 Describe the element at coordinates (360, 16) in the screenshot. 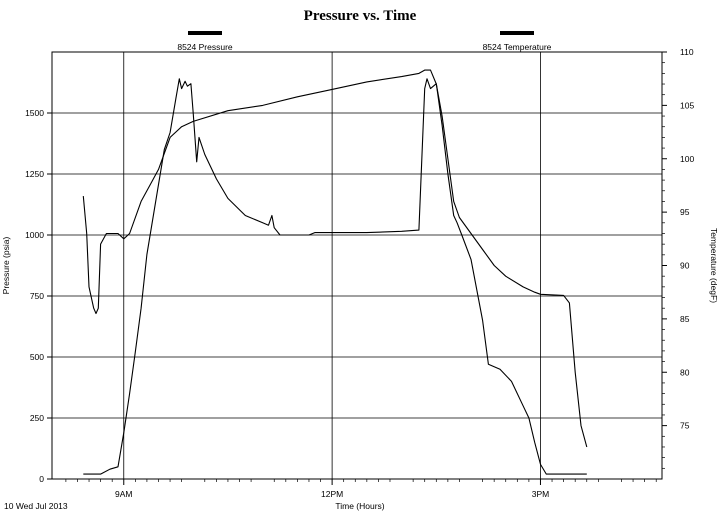

I see `chart-title: Pressure vs. Time` at that location.